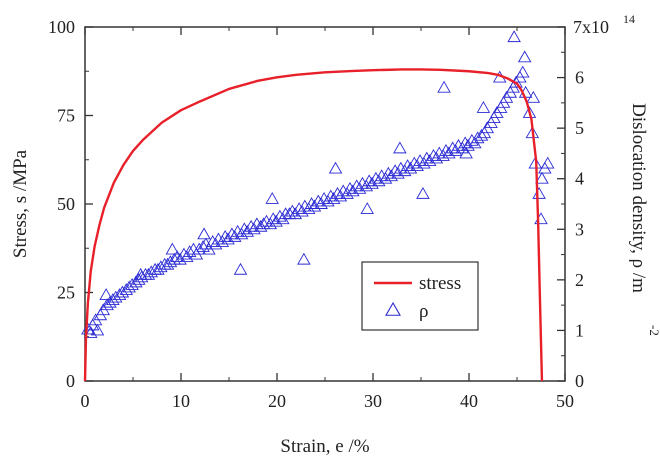  What do you see at coordinates (324, 445) in the screenshot?
I see `x-axis-title: Strain, e /%` at bounding box center [324, 445].